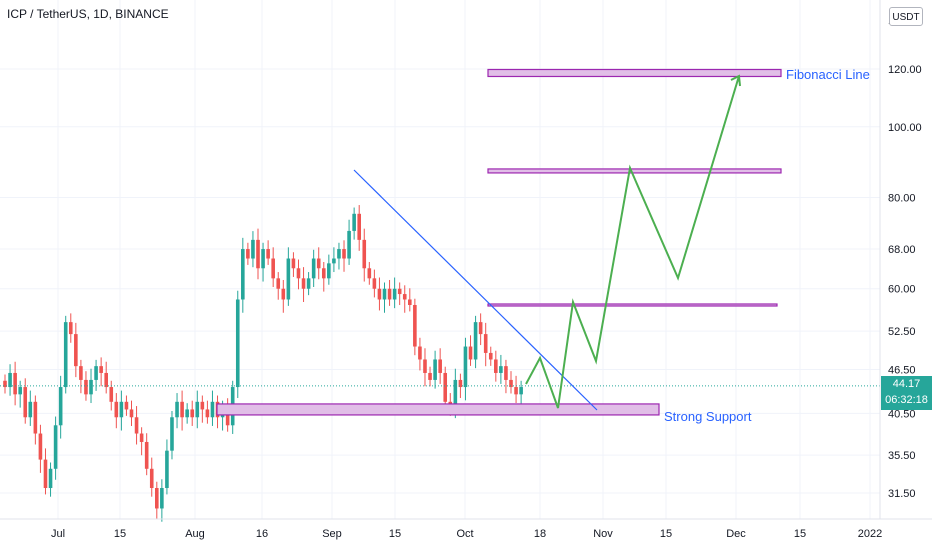 The width and height of the screenshot is (932, 550). I want to click on price-tick-label: 120.00, so click(905, 70).